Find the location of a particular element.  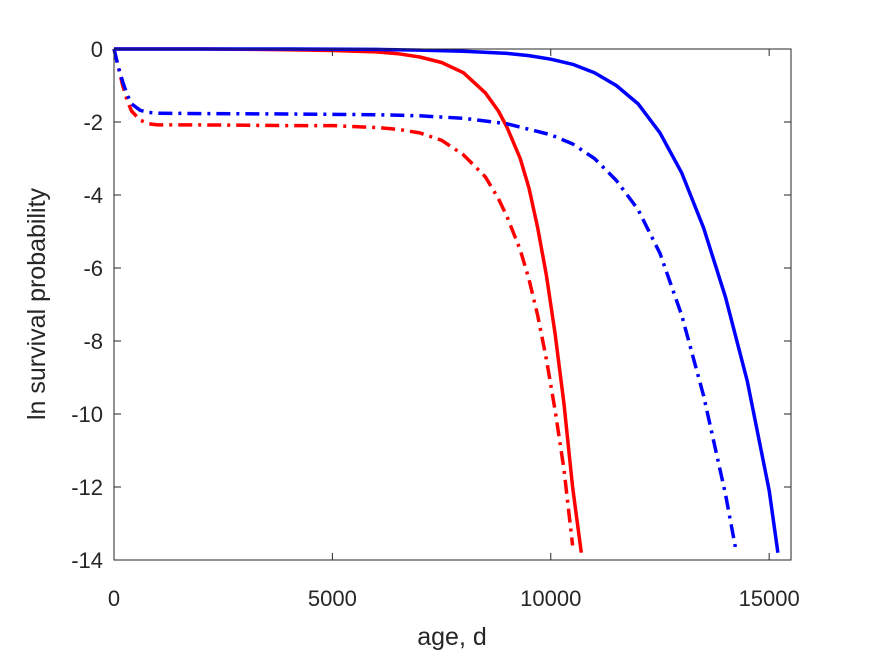

y-tick-label: -12 is located at coordinates (87, 487).